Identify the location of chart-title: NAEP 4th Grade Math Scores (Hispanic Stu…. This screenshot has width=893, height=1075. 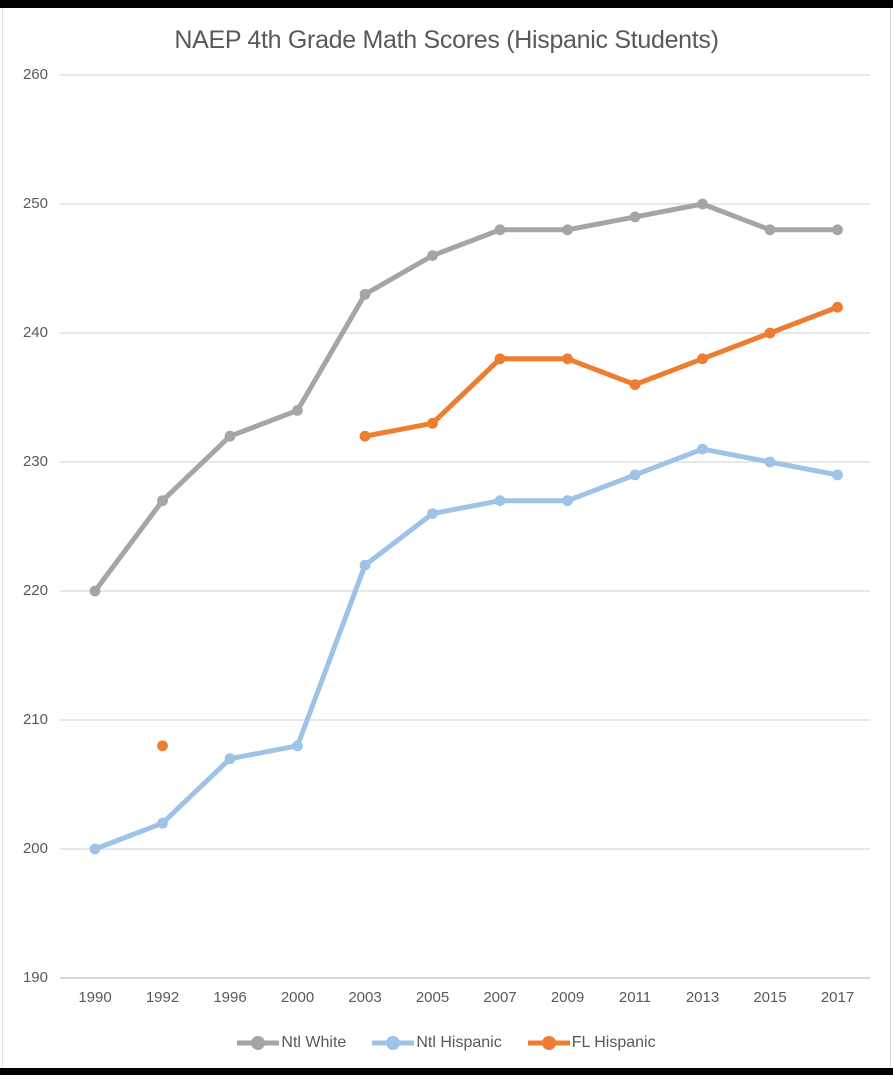
(446, 40).